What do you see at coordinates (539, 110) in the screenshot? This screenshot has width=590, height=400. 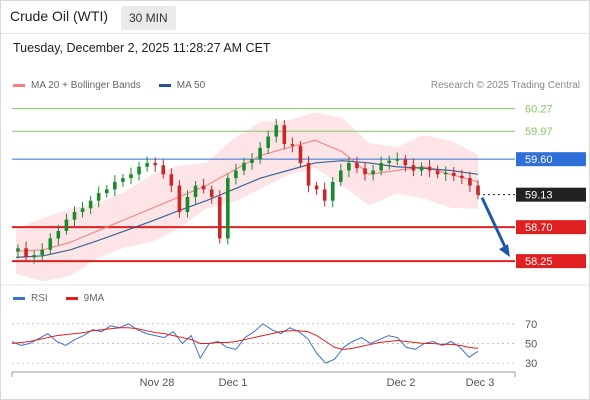 I see `level-label: 60.27` at bounding box center [539, 110].